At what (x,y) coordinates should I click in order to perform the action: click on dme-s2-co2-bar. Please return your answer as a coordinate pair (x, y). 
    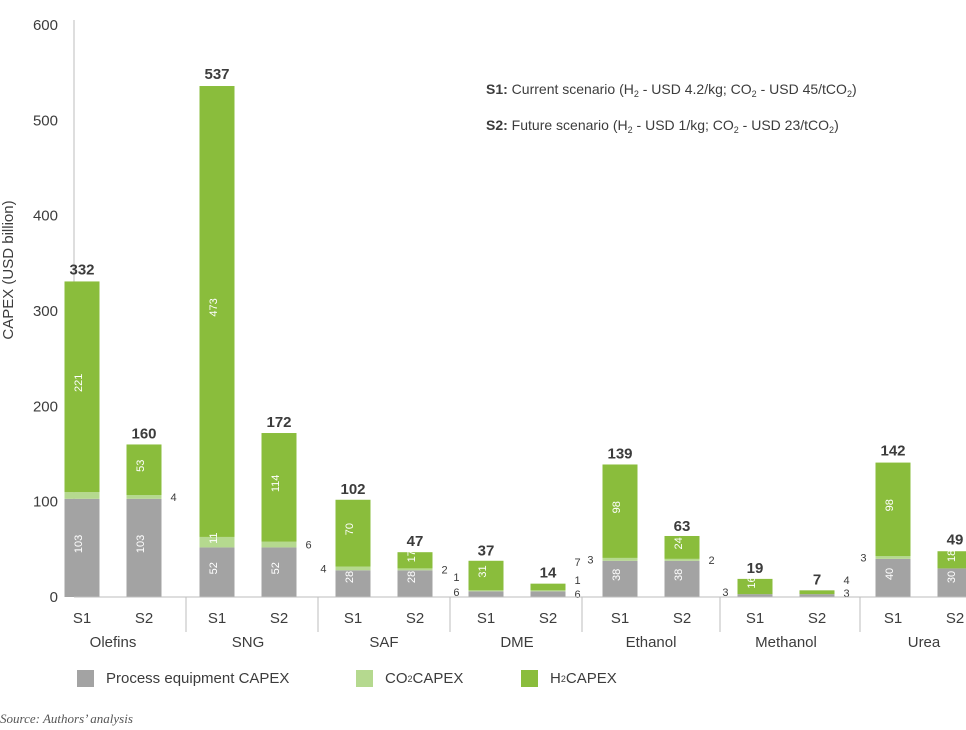
    Looking at the image, I should click on (548, 591).